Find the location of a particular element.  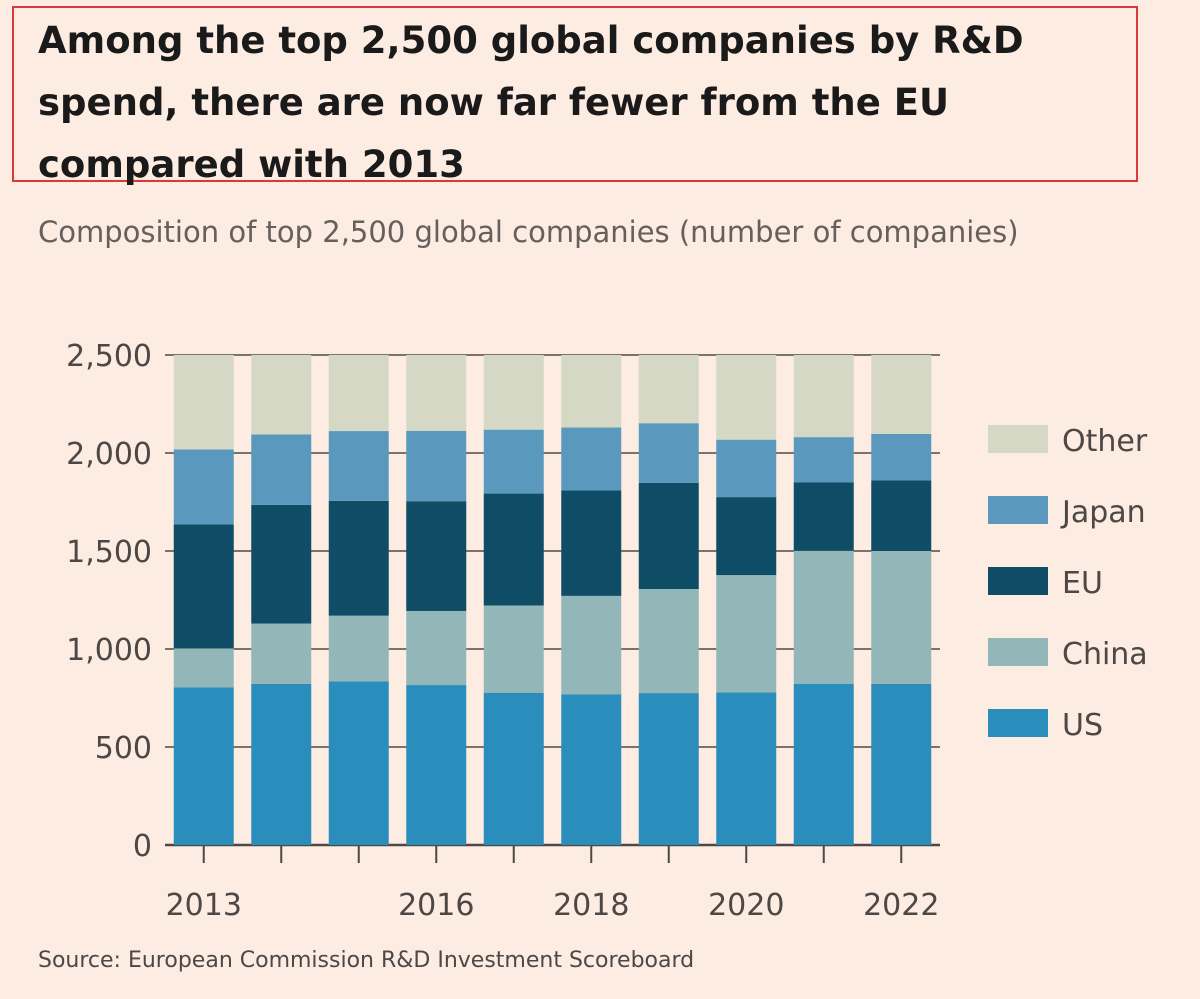

bar-eu-2014 is located at coordinates (281, 564).